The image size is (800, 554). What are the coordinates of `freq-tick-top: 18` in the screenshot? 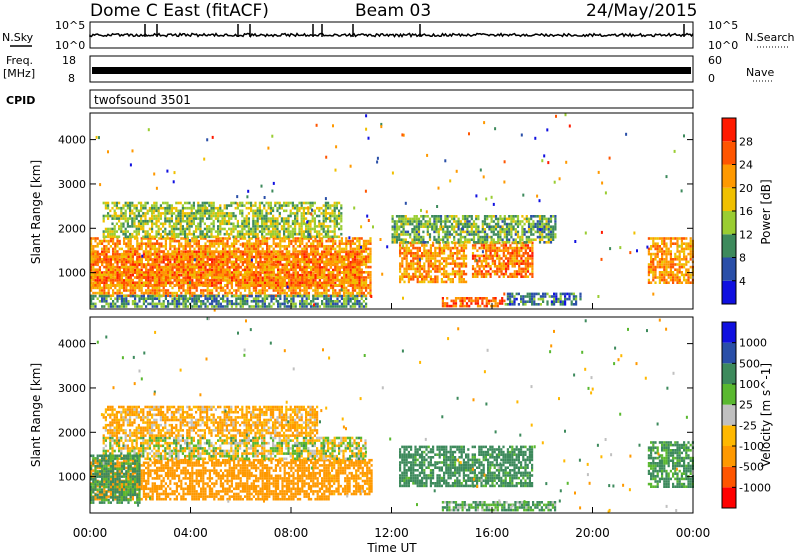 It's located at (69, 60).